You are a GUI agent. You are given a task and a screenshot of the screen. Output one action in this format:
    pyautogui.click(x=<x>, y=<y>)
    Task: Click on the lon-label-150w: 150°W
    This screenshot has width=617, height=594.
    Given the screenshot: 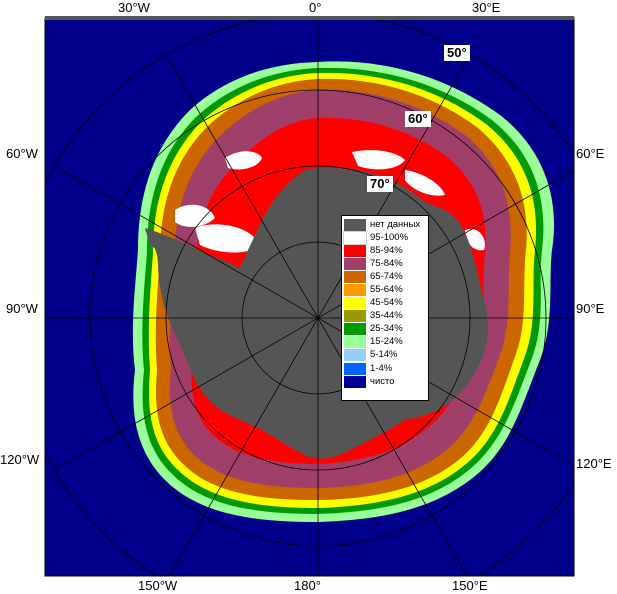 What is the action you would take?
    pyautogui.click(x=158, y=585)
    